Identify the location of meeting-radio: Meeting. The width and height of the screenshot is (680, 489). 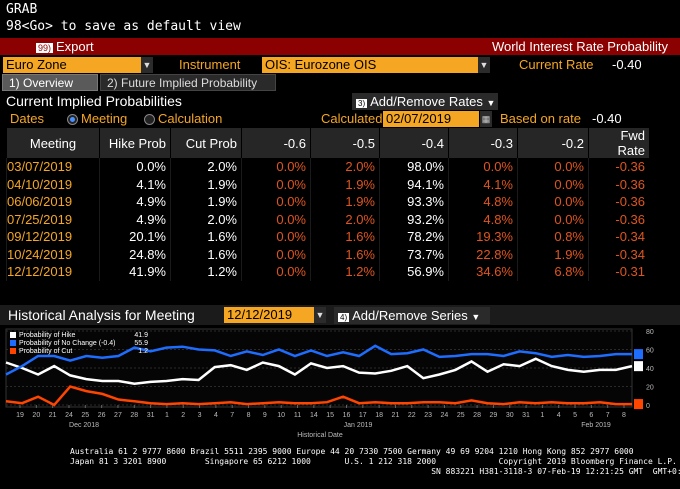
(97, 118).